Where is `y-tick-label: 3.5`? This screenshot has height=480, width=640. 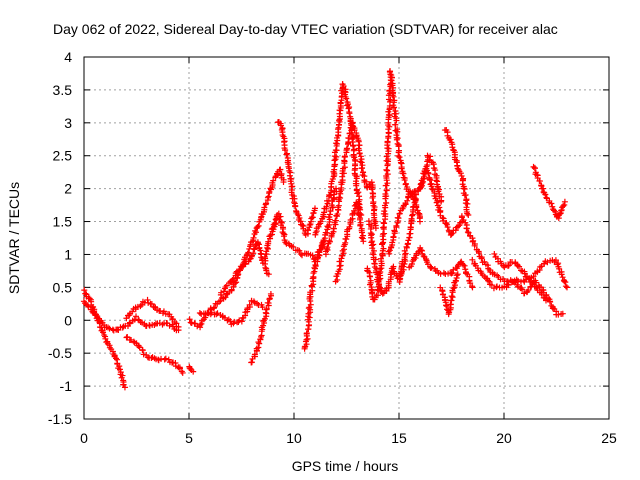
y-tick-label: 3.5 is located at coordinates (63, 90).